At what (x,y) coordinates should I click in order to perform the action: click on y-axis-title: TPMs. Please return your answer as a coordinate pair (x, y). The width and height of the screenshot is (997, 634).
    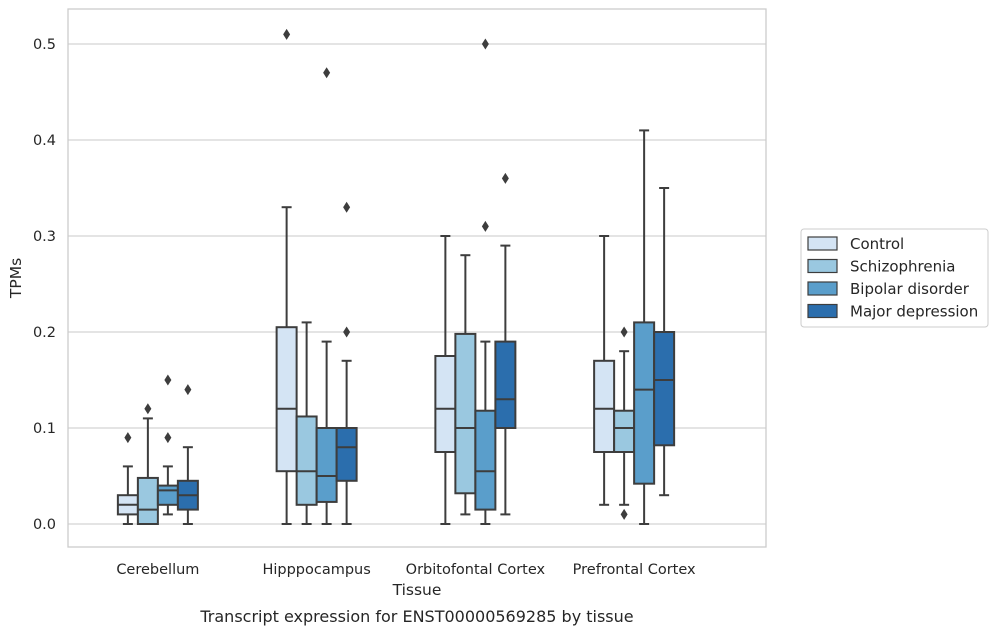
    Looking at the image, I should click on (16, 278).